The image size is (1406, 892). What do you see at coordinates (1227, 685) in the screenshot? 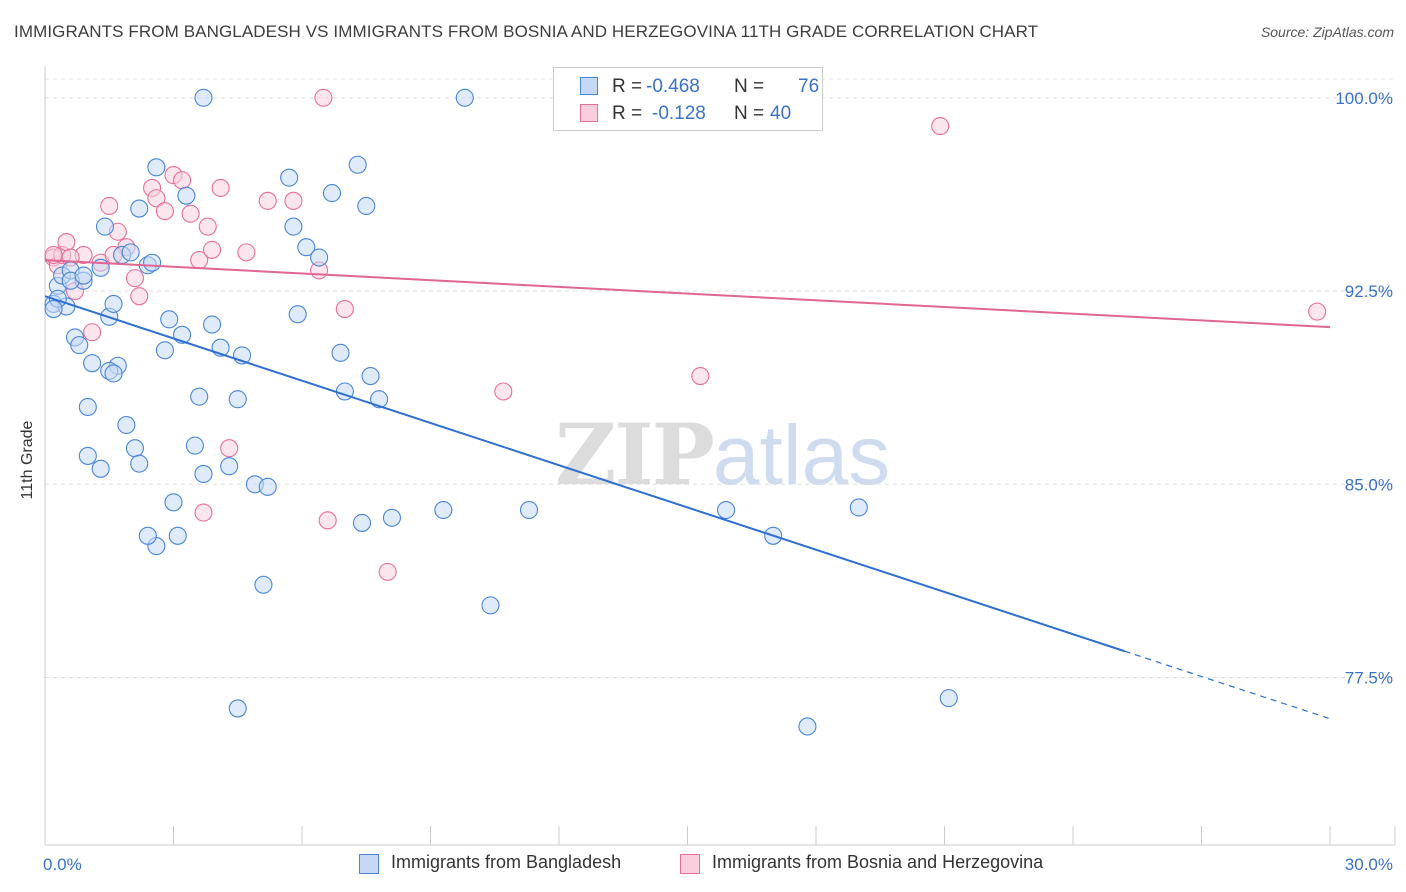
I see `trend-line-bangladesh-extension` at bounding box center [1227, 685].